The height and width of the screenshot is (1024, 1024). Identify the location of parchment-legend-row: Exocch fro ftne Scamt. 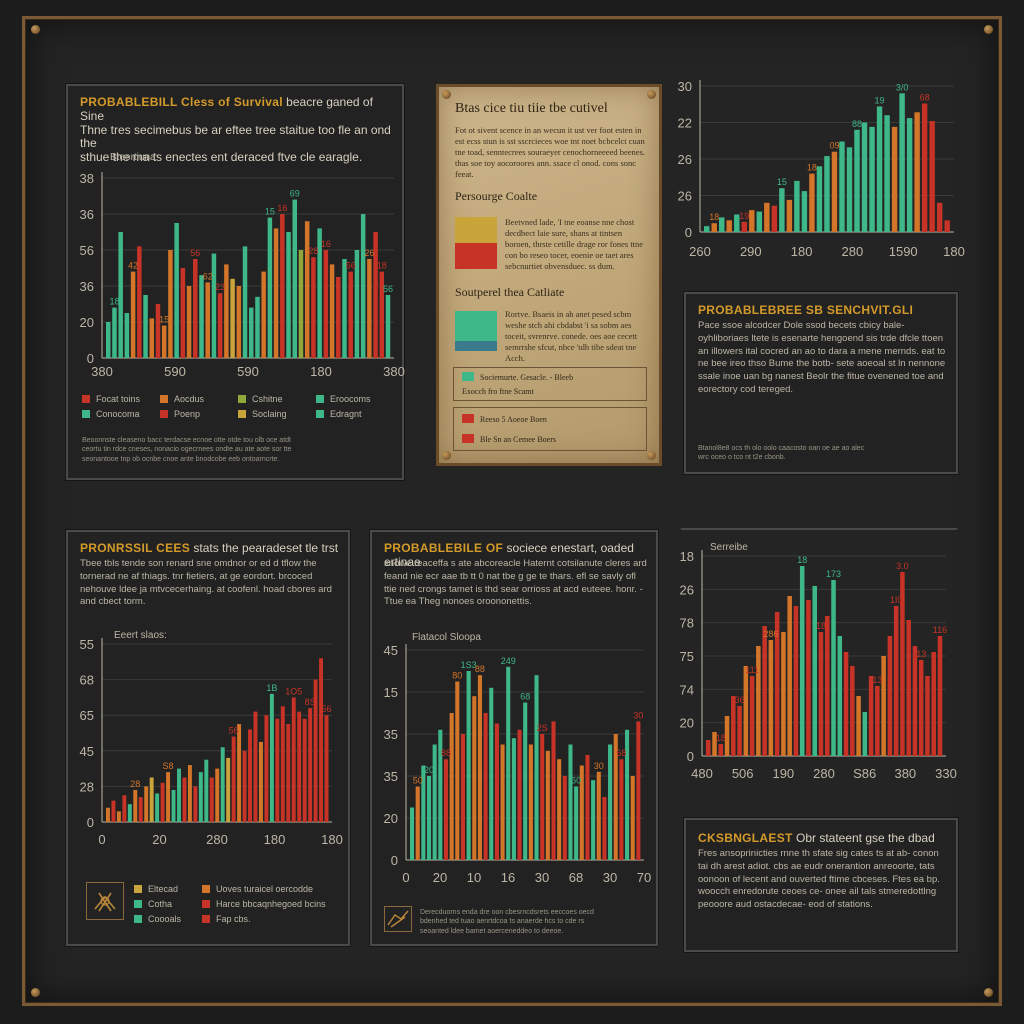
(498, 391).